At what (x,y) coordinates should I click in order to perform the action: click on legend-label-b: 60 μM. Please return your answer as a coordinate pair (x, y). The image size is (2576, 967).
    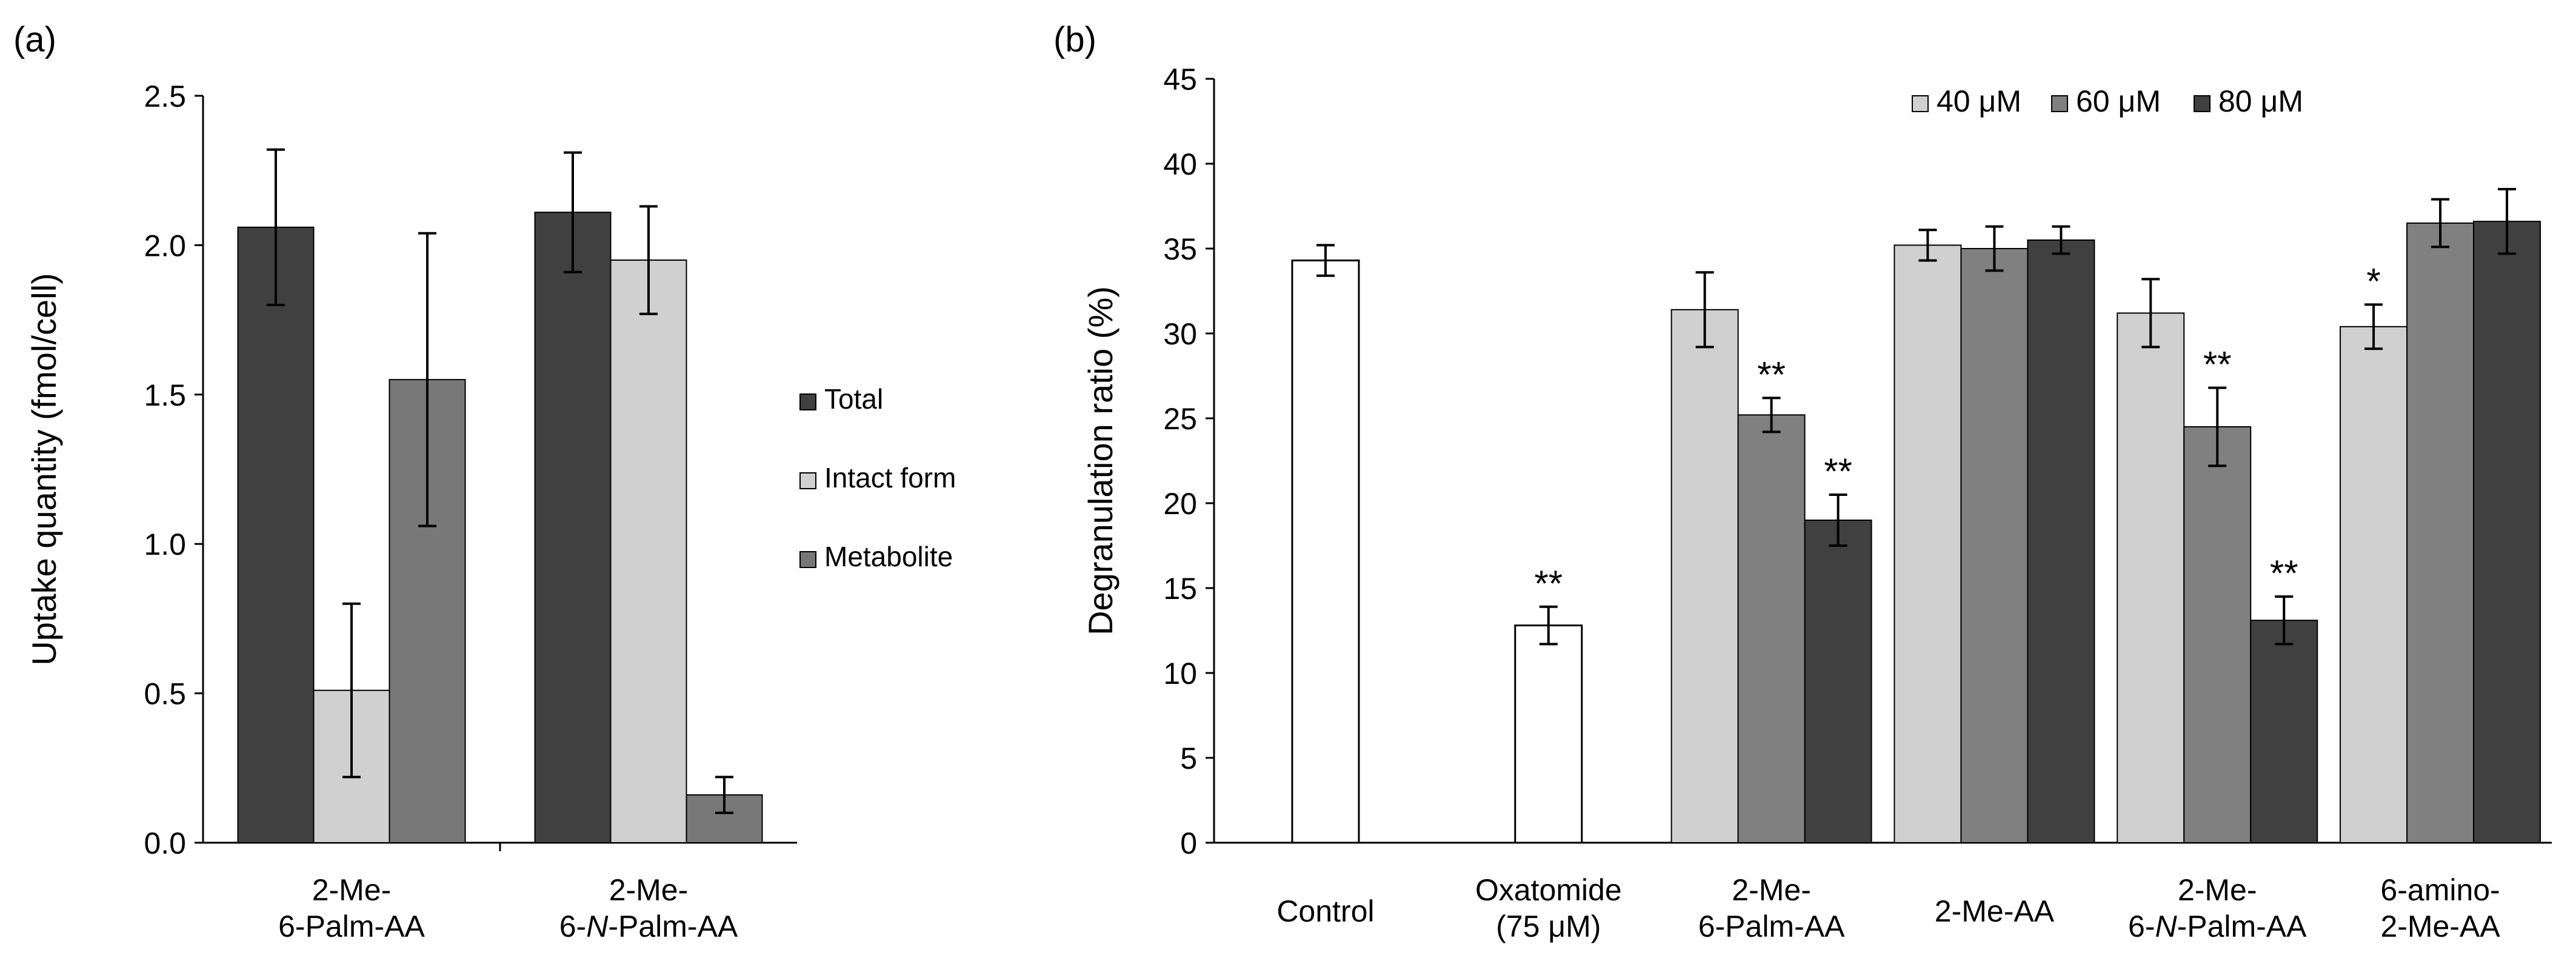
    Looking at the image, I should click on (2118, 101).